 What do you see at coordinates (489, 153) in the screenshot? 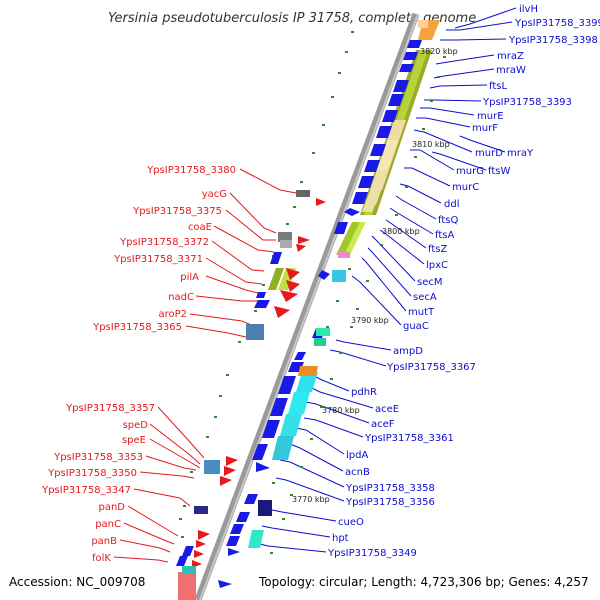
I see `gene-label: murD` at bounding box center [489, 153].